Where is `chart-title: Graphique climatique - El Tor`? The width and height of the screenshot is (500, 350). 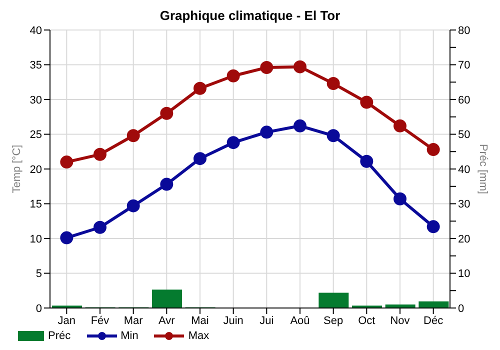
chart-title: Graphique climatique - El Tor is located at coordinates (250, 16).